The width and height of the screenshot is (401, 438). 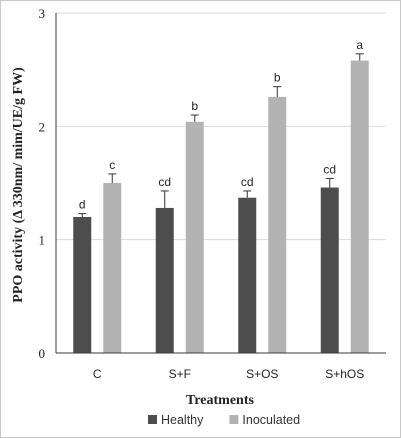 What do you see at coordinates (194, 106) in the screenshot?
I see `significance-label-inoculated-1: b` at bounding box center [194, 106].